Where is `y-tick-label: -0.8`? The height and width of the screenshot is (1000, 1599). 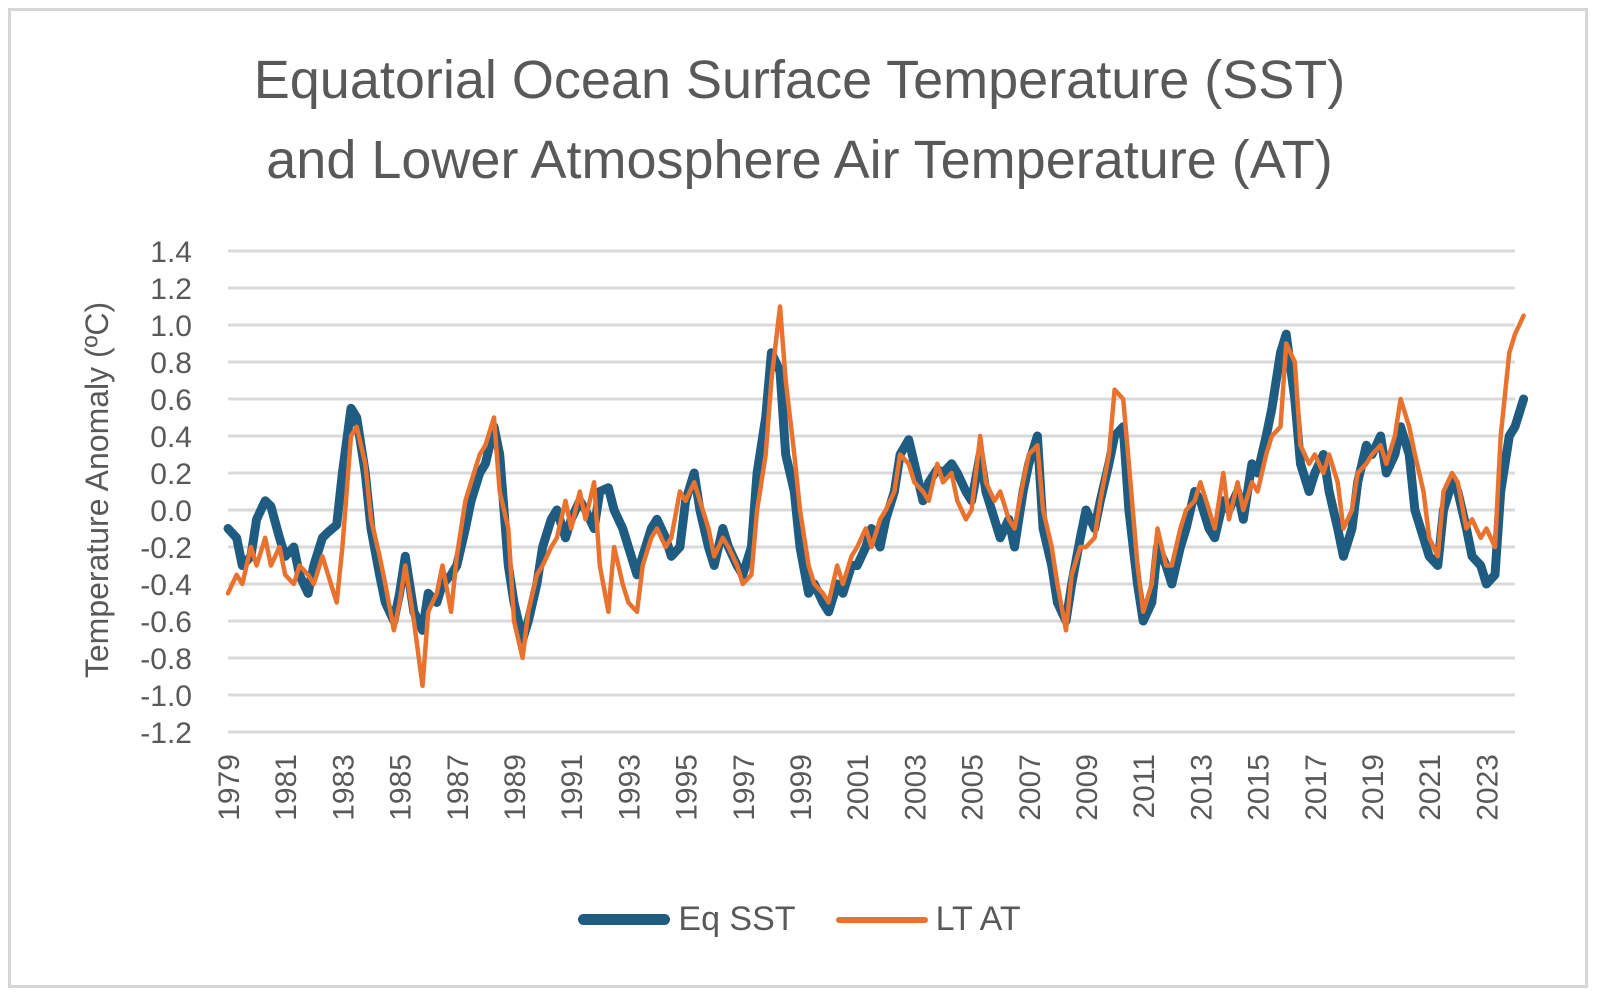
y-tick-label: -0.8 is located at coordinates (166, 659).